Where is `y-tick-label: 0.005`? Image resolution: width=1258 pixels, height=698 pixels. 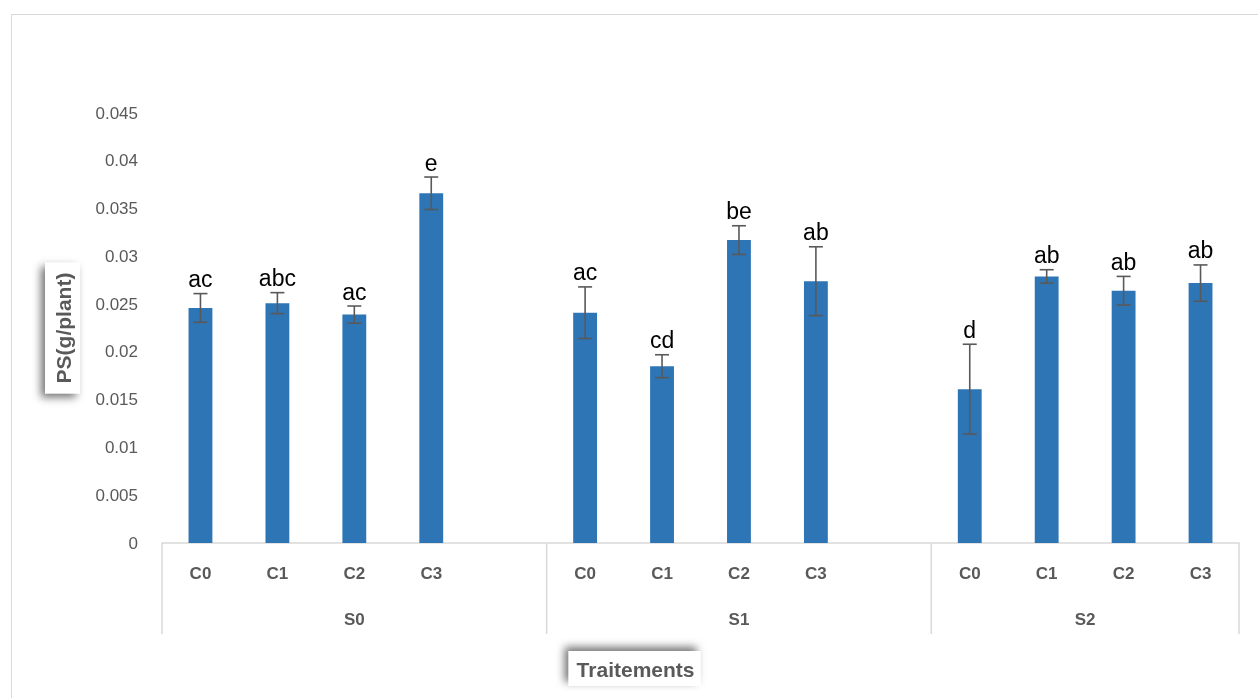 y-tick-label: 0.005 is located at coordinates (116, 495).